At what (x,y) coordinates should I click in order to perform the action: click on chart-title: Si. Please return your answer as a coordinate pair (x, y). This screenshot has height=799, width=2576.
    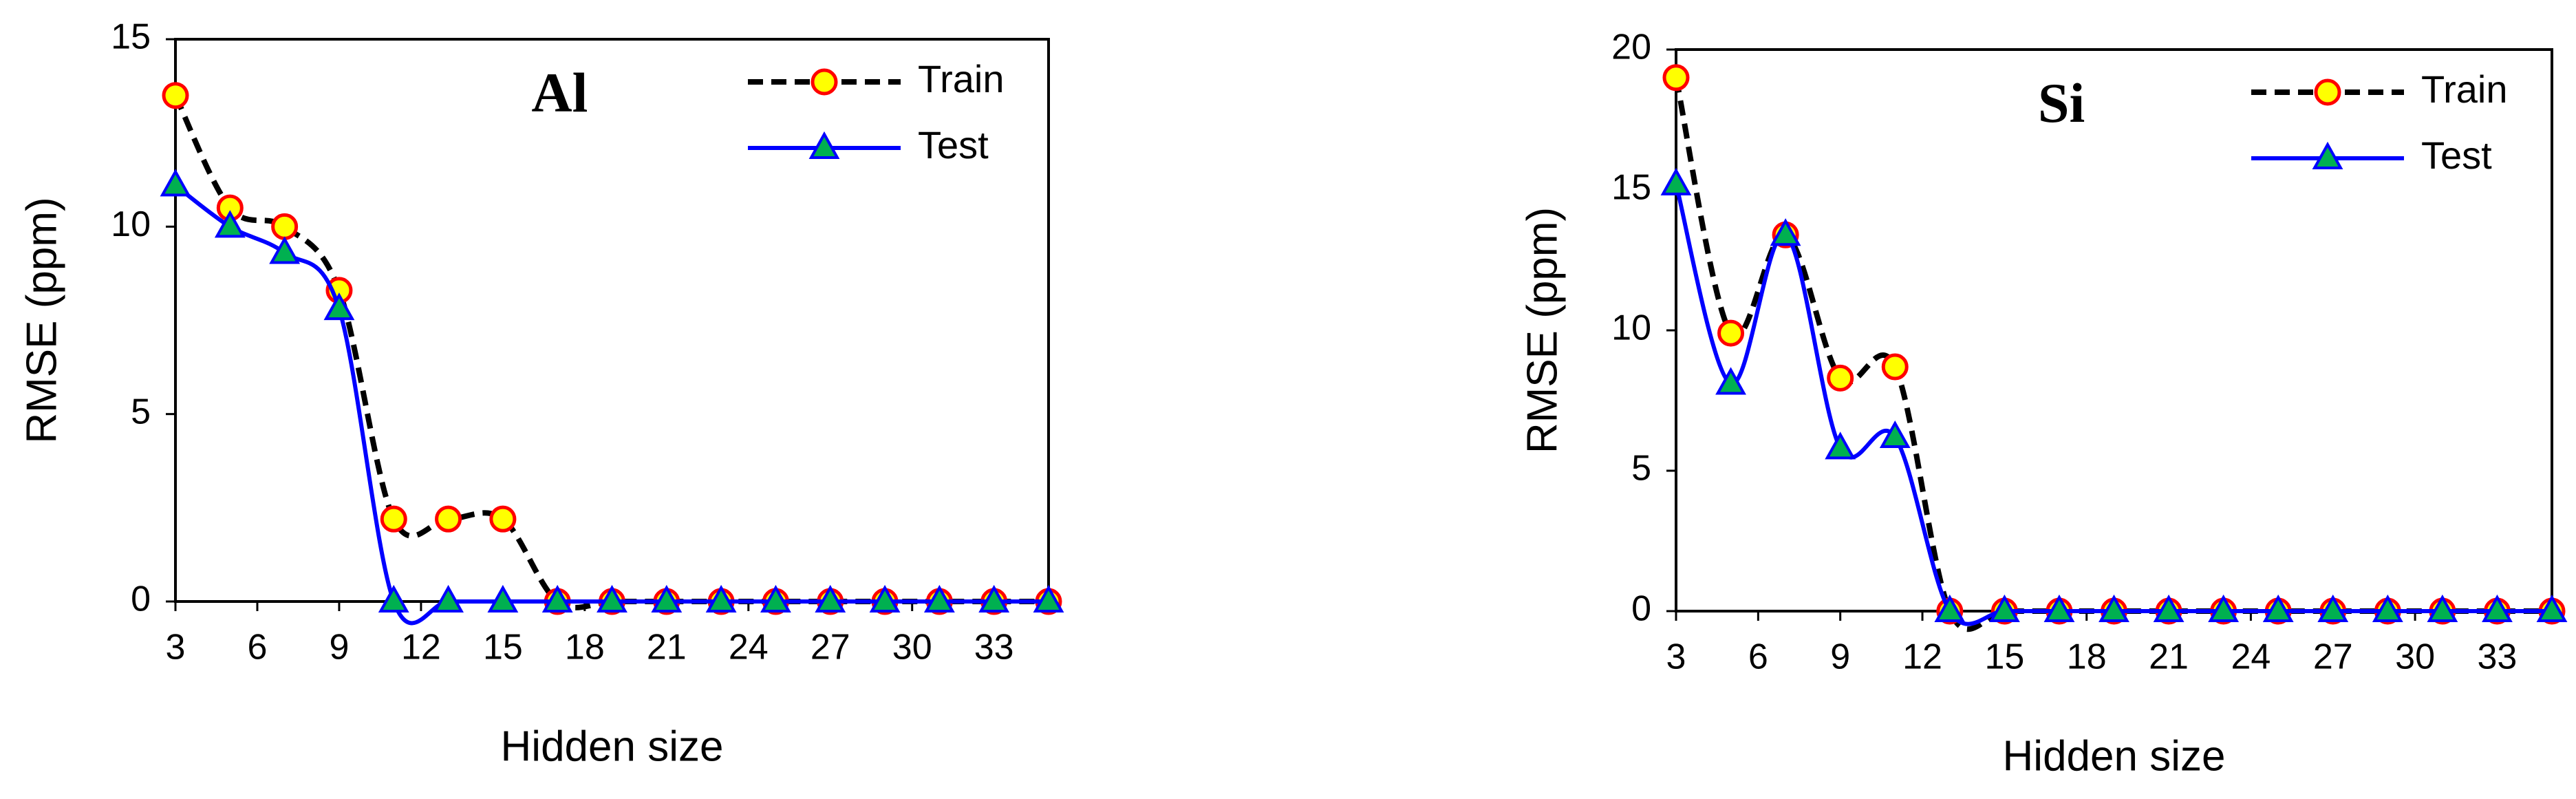
    Looking at the image, I should click on (2061, 103).